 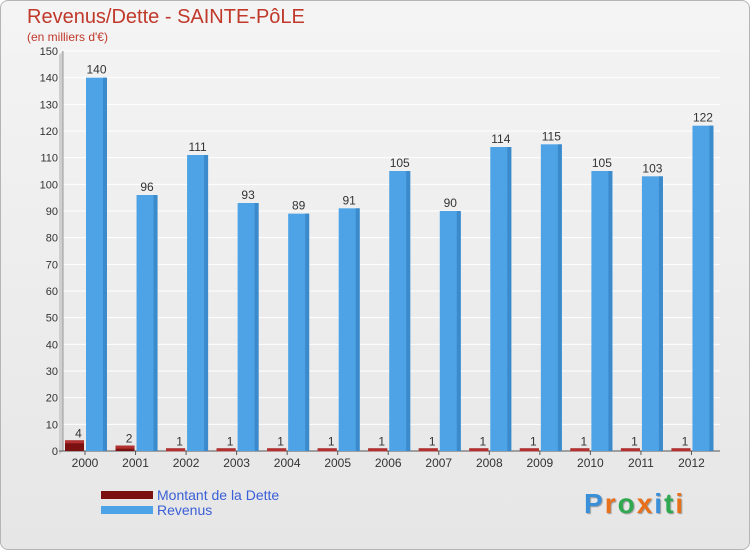 What do you see at coordinates (287, 463) in the screenshot?
I see `x-tick-label: 2004` at bounding box center [287, 463].